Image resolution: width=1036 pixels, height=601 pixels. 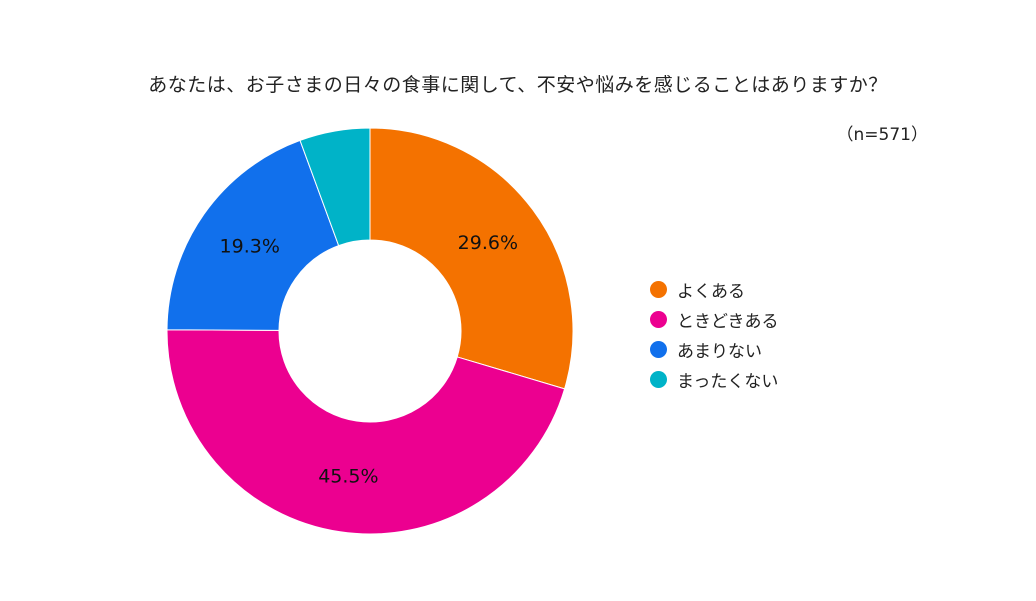 I want to click on chart-legend: よくある ときどきある あまりない まったくない, so click(x=714, y=334).